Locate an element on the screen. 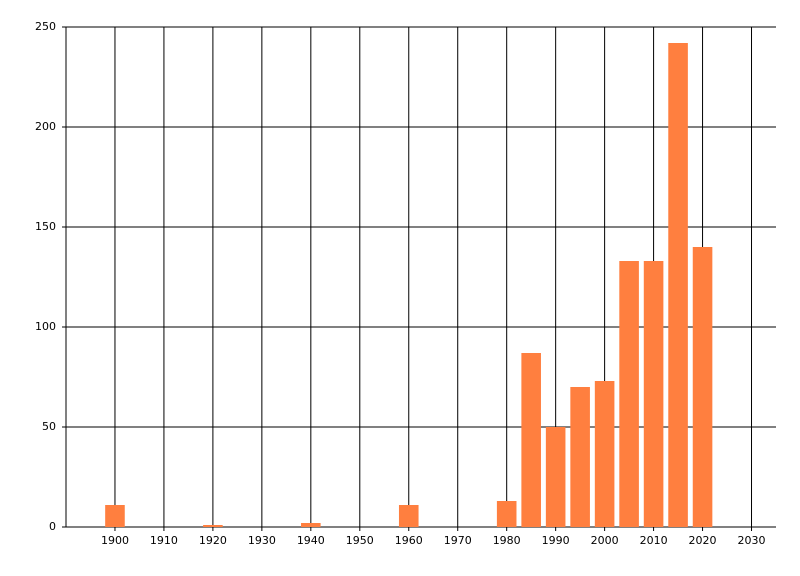 This screenshot has width=800, height=576. x-tick-label: 1960 is located at coordinates (409, 540).